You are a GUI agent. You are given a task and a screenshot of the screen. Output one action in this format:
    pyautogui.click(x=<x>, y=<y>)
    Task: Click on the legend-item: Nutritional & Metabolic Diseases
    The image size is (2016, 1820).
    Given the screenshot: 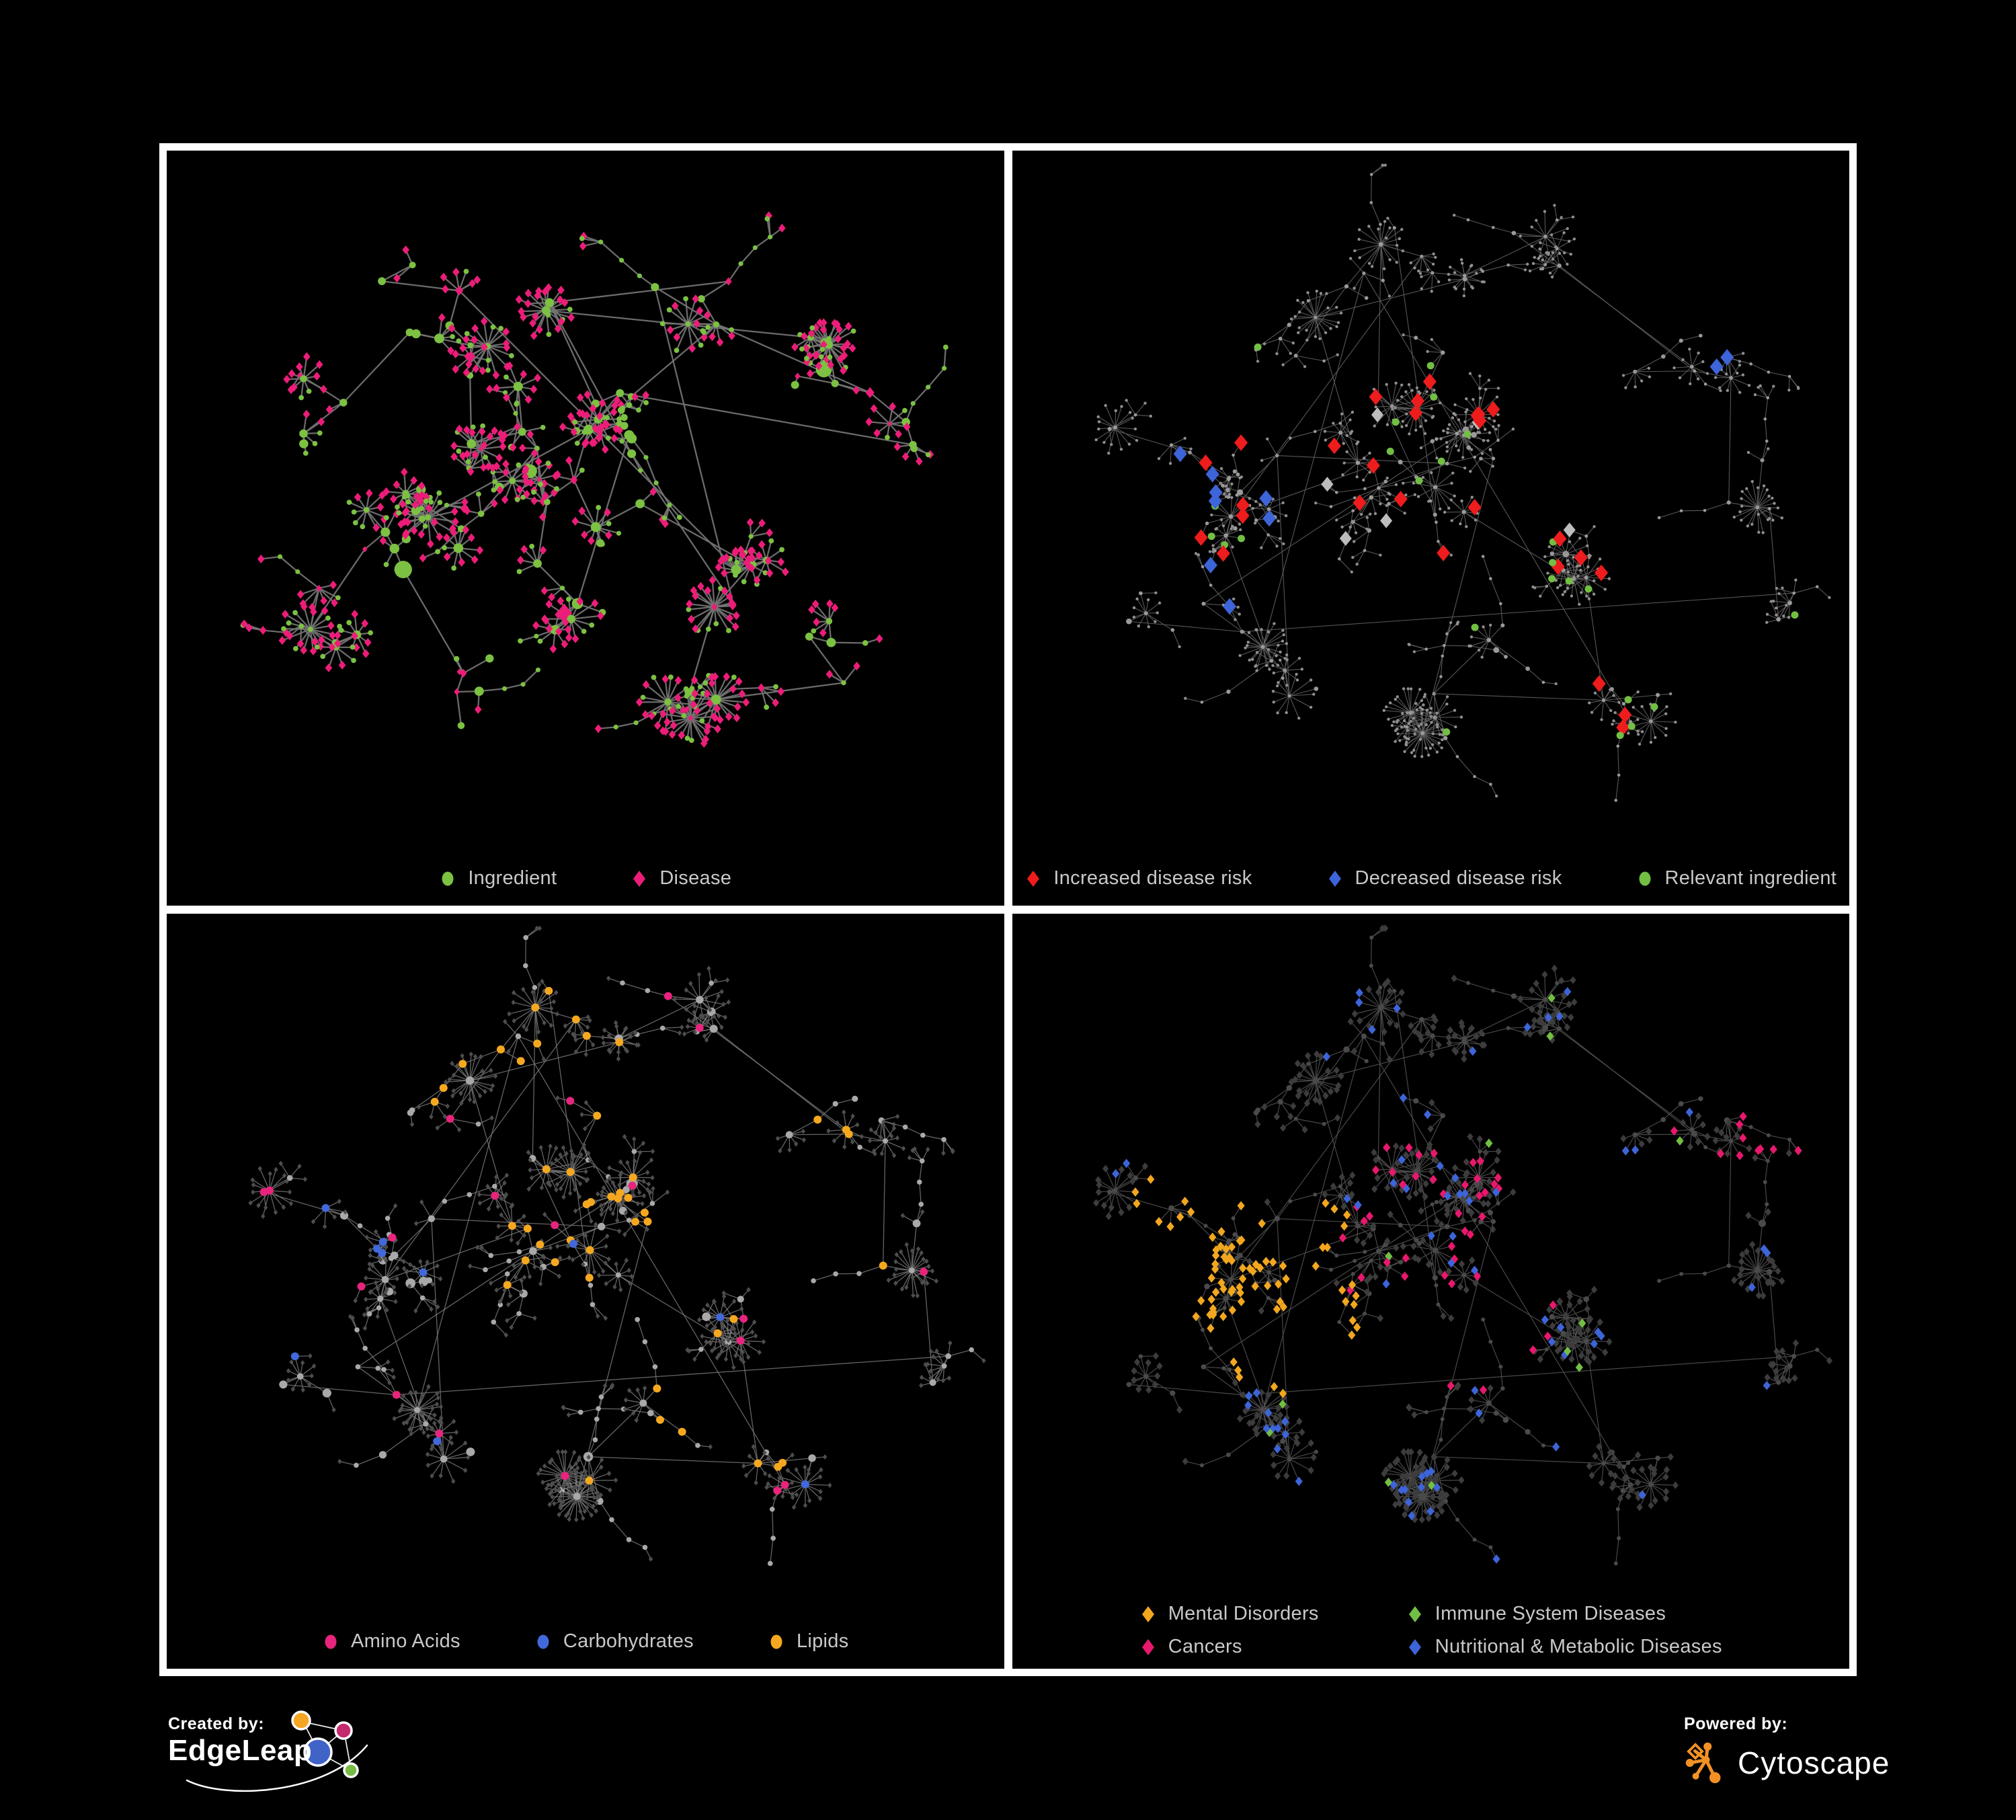 What is the action you would take?
    pyautogui.click(x=1564, y=1647)
    